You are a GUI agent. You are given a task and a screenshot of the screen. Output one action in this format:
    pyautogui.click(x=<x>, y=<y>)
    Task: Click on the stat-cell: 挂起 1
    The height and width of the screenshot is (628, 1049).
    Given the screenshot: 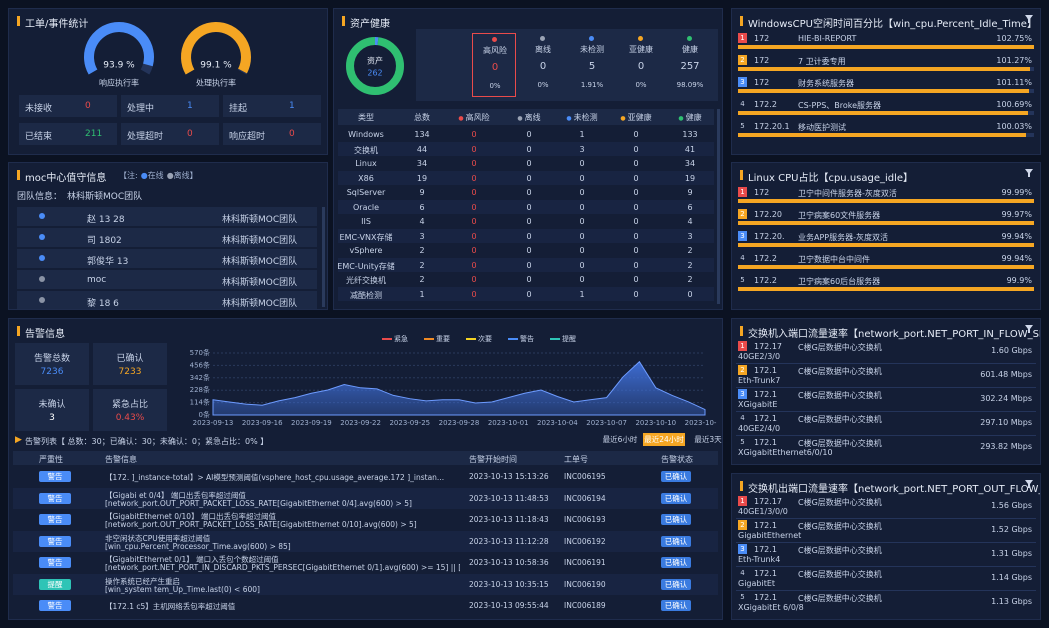 What is the action you would take?
    pyautogui.click(x=272, y=106)
    